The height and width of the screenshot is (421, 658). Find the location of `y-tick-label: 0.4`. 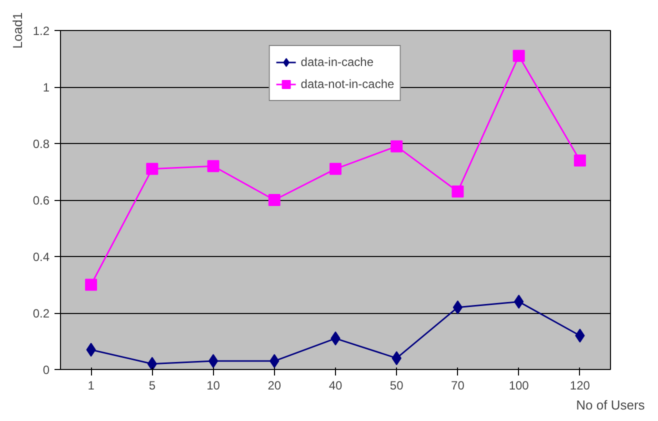

y-tick-label: 0.4 is located at coordinates (41, 257).